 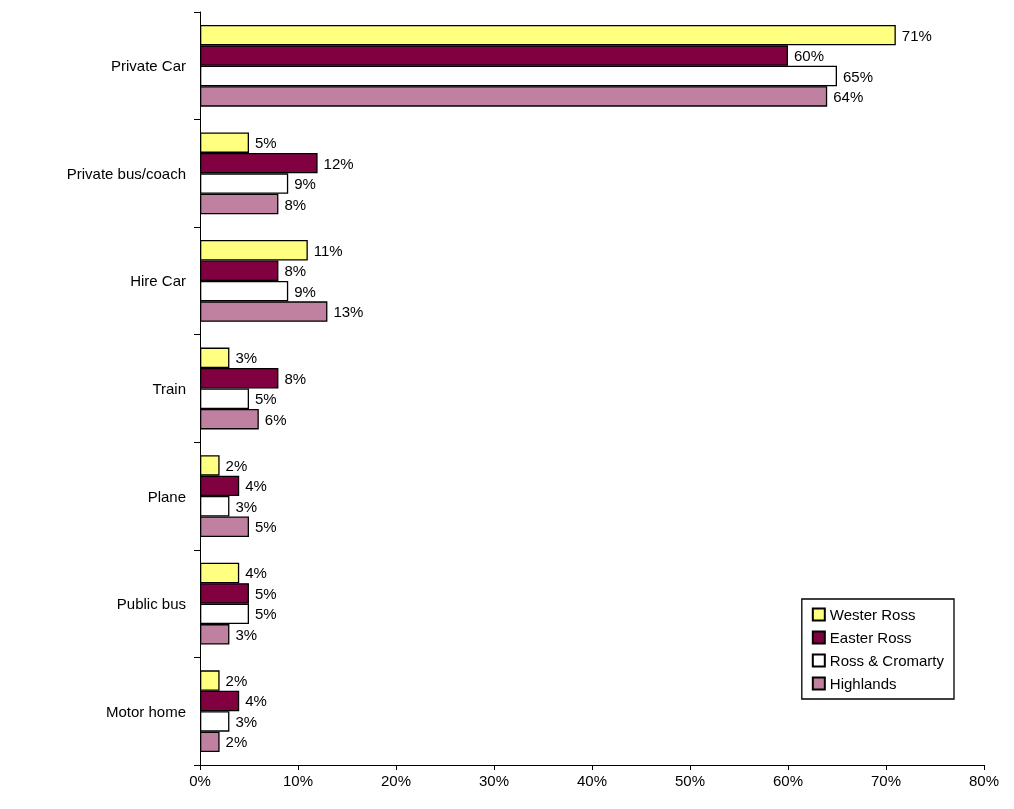 What do you see at coordinates (200, 780) in the screenshot?
I see `x-tick-label: 0%` at bounding box center [200, 780].